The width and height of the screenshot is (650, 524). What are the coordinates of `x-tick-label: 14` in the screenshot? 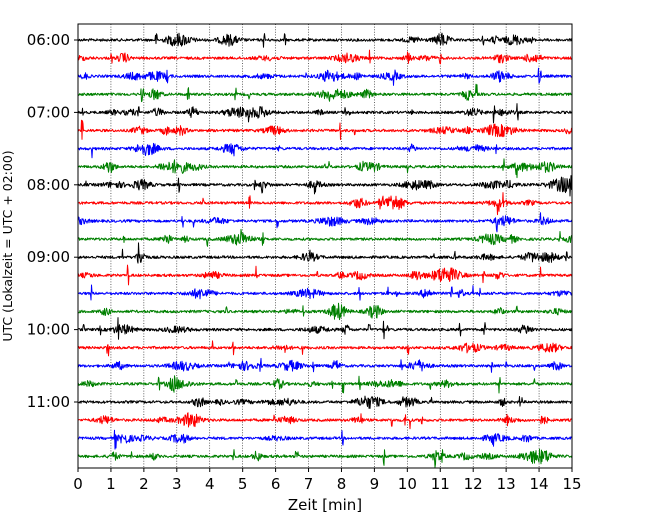 It's located at (539, 484).